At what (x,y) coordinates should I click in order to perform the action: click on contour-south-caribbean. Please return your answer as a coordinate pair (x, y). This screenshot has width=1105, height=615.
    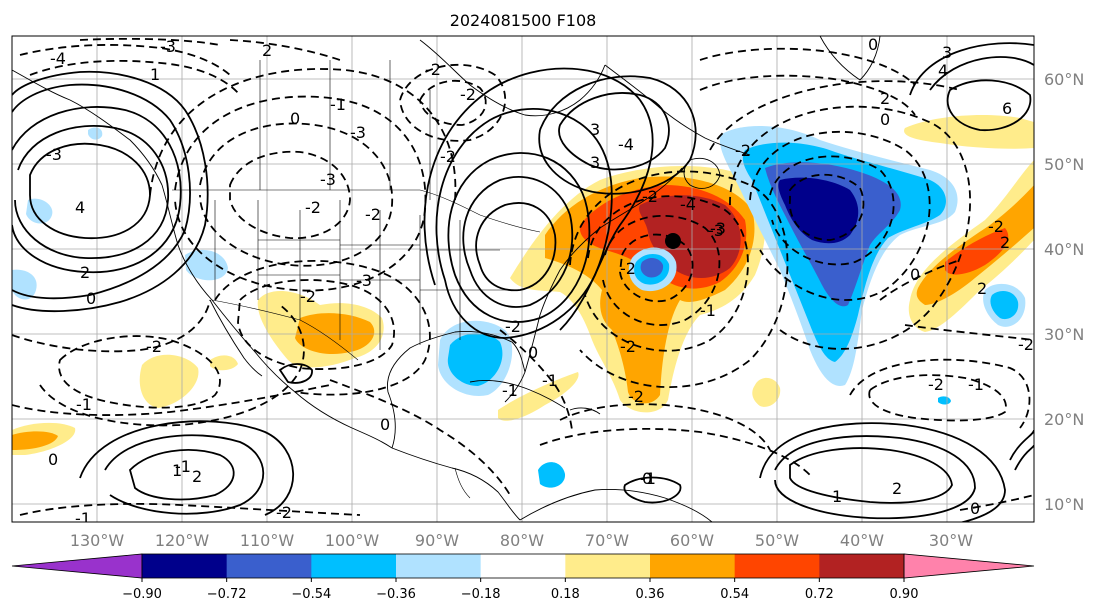
    Looking at the image, I should click on (652, 490).